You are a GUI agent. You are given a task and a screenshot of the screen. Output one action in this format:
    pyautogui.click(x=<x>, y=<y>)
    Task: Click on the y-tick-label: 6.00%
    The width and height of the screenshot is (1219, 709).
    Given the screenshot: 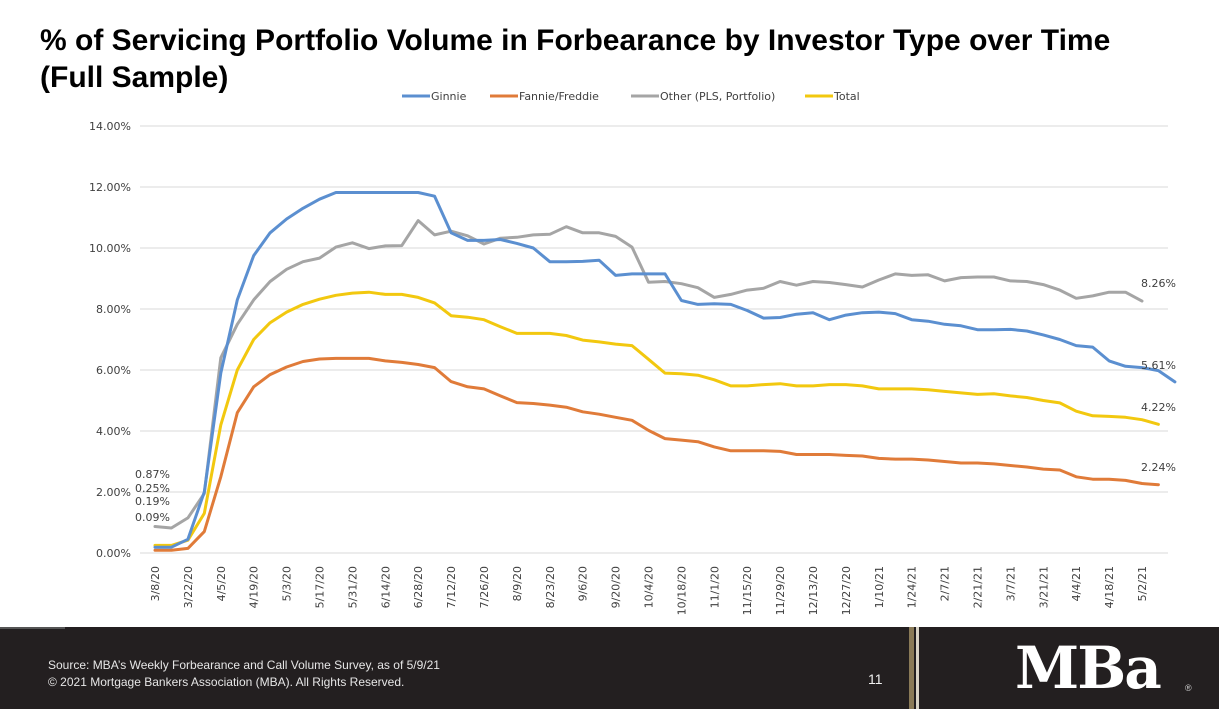 What is the action you would take?
    pyautogui.click(x=113, y=370)
    